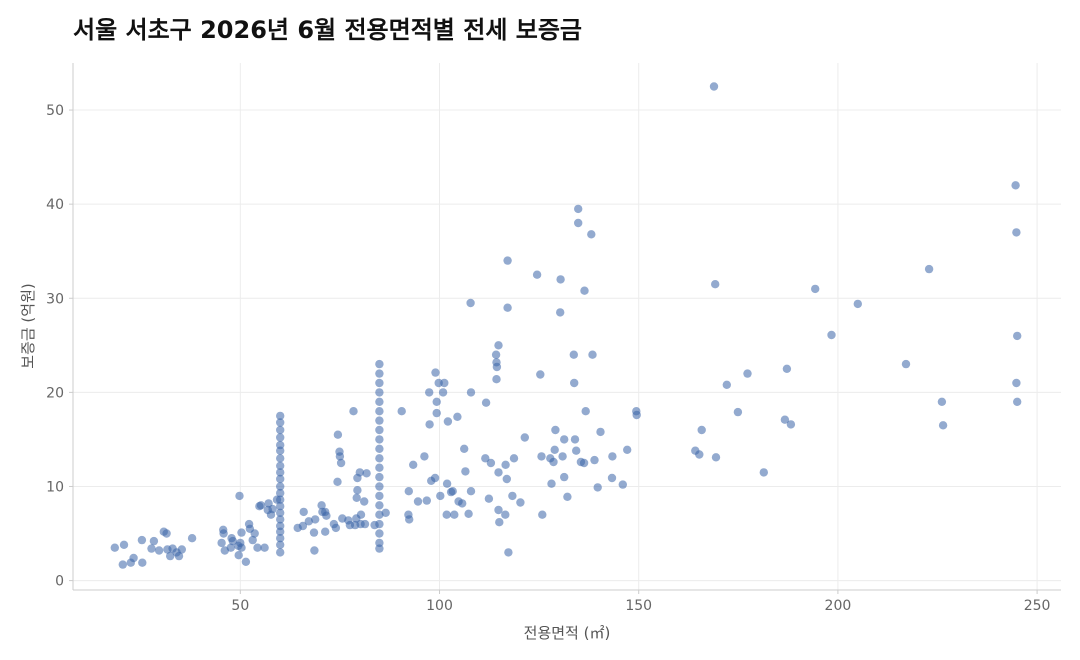 Image resolution: width=1080 pixels, height=660 pixels. Describe the element at coordinates (838, 606) in the screenshot. I see `x-tick-label: 200` at that location.